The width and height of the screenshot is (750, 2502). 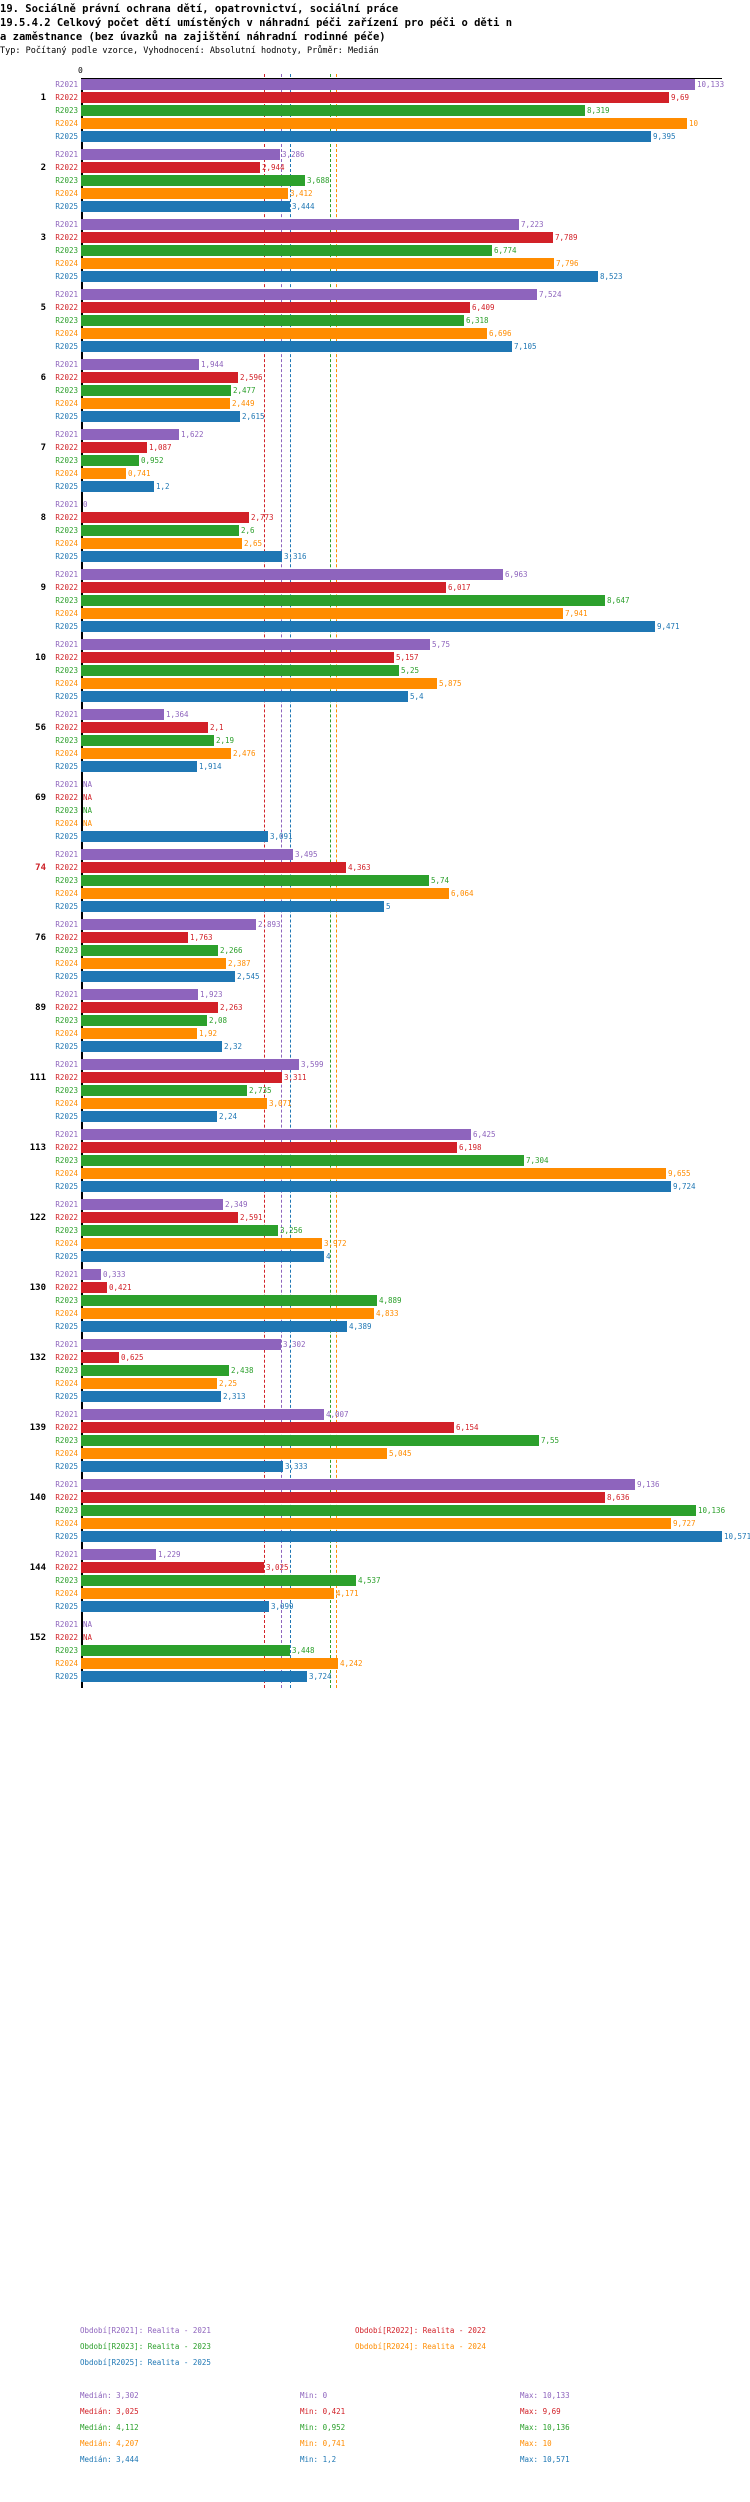 What do you see at coordinates (145, 2346) in the screenshot?
I see `legend-item: Období[R2023]: Realita - 2023` at bounding box center [145, 2346].